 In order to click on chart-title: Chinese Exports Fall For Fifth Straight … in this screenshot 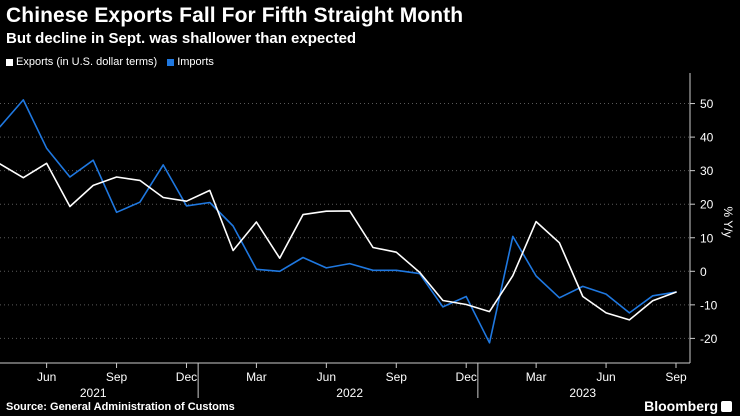, I will do `click(235, 15)`.